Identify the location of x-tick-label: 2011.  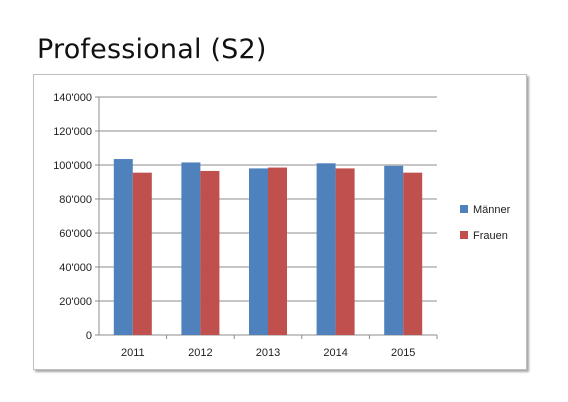
(133, 353).